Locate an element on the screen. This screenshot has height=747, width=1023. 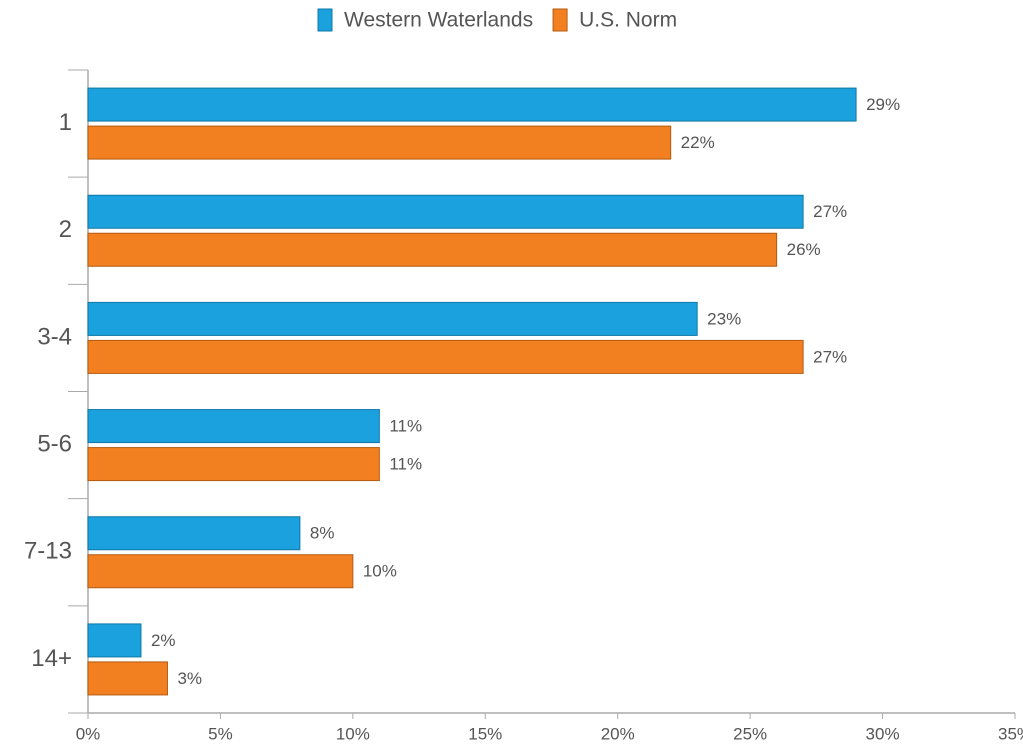
x-tick-label: 35% is located at coordinates (1010, 733).